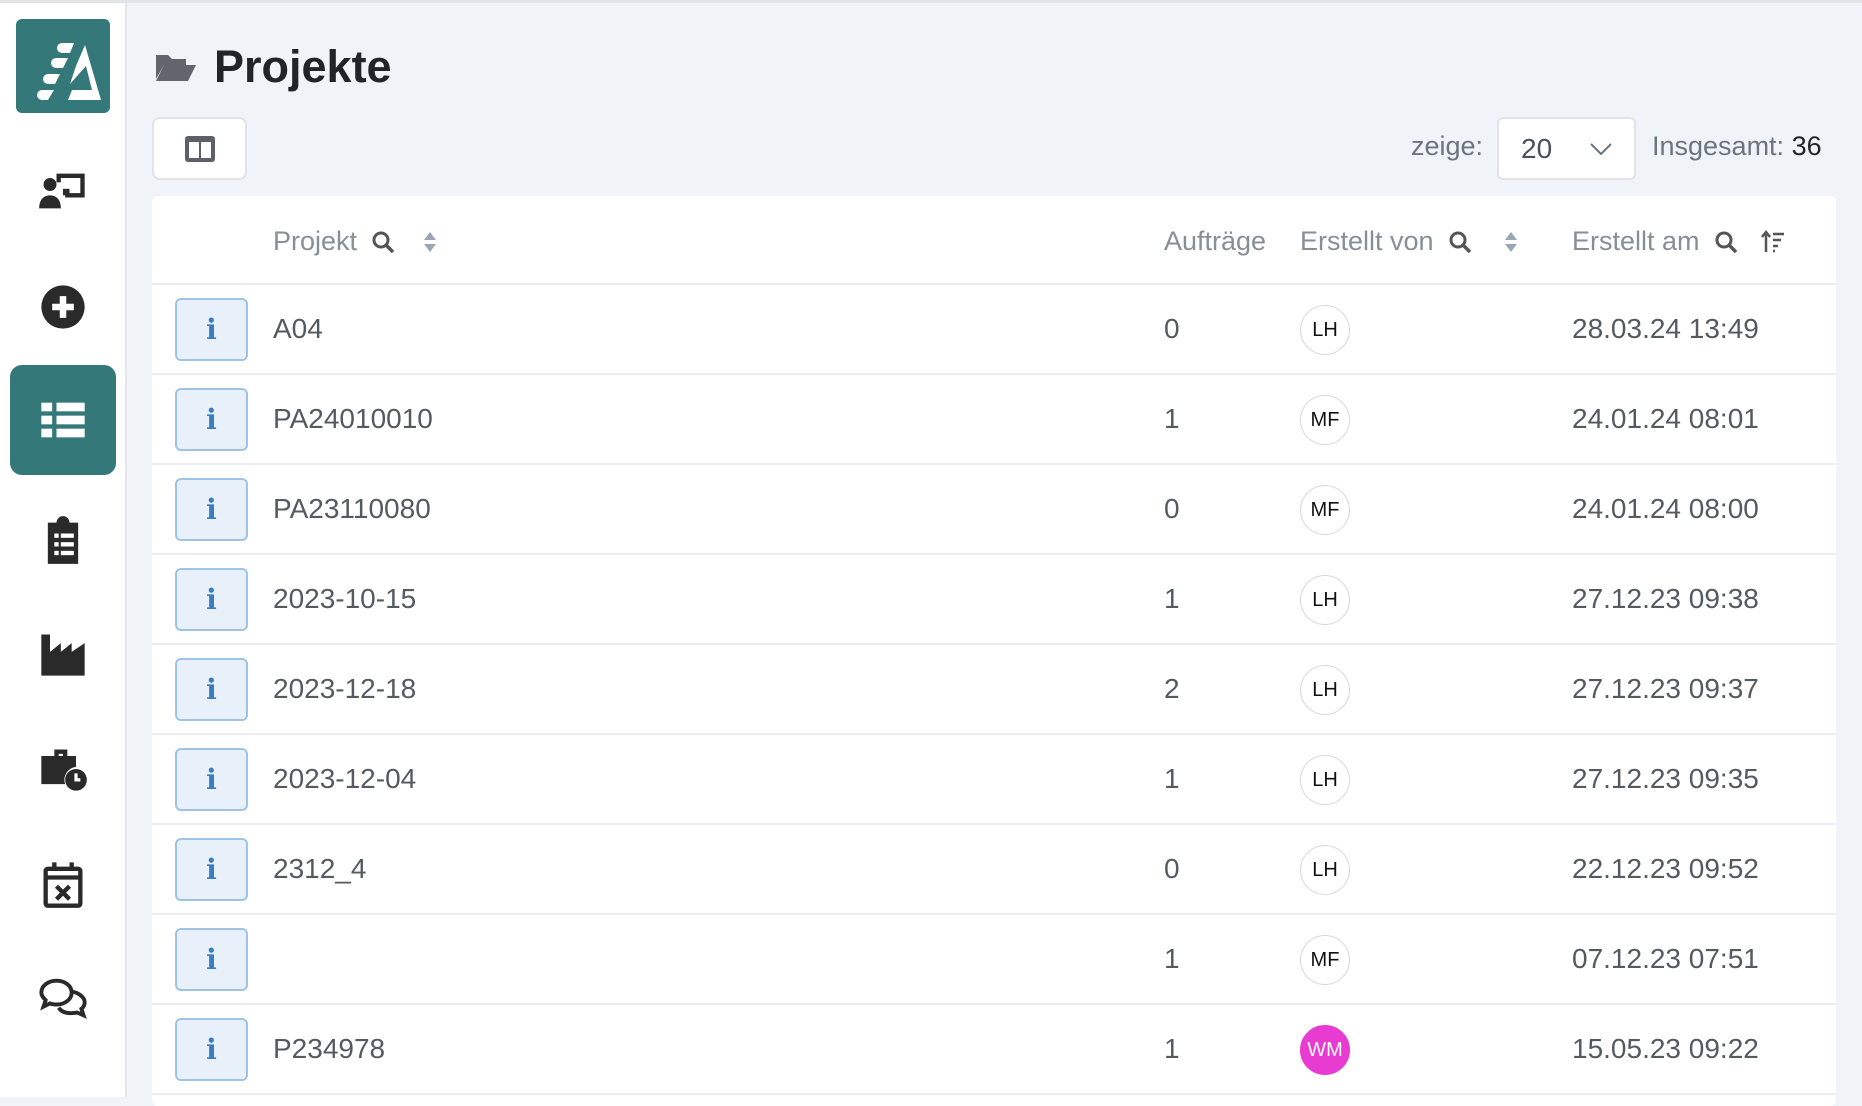 Image resolution: width=1862 pixels, height=1106 pixels. I want to click on sort-descending-icon, so click(1773, 241).